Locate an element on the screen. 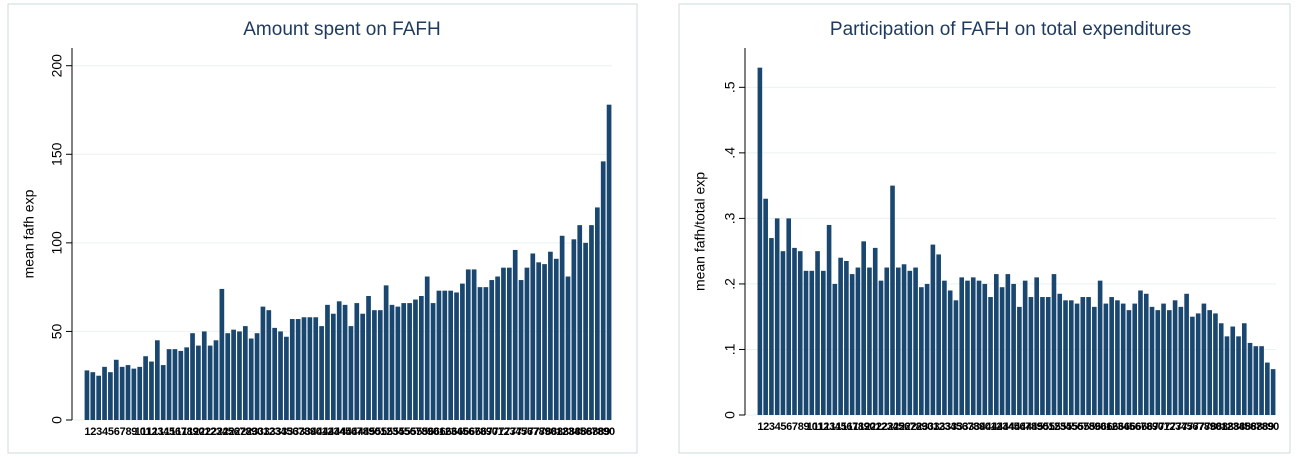 This screenshot has width=1297, height=457. x-tick-label: 4 is located at coordinates (778, 427).